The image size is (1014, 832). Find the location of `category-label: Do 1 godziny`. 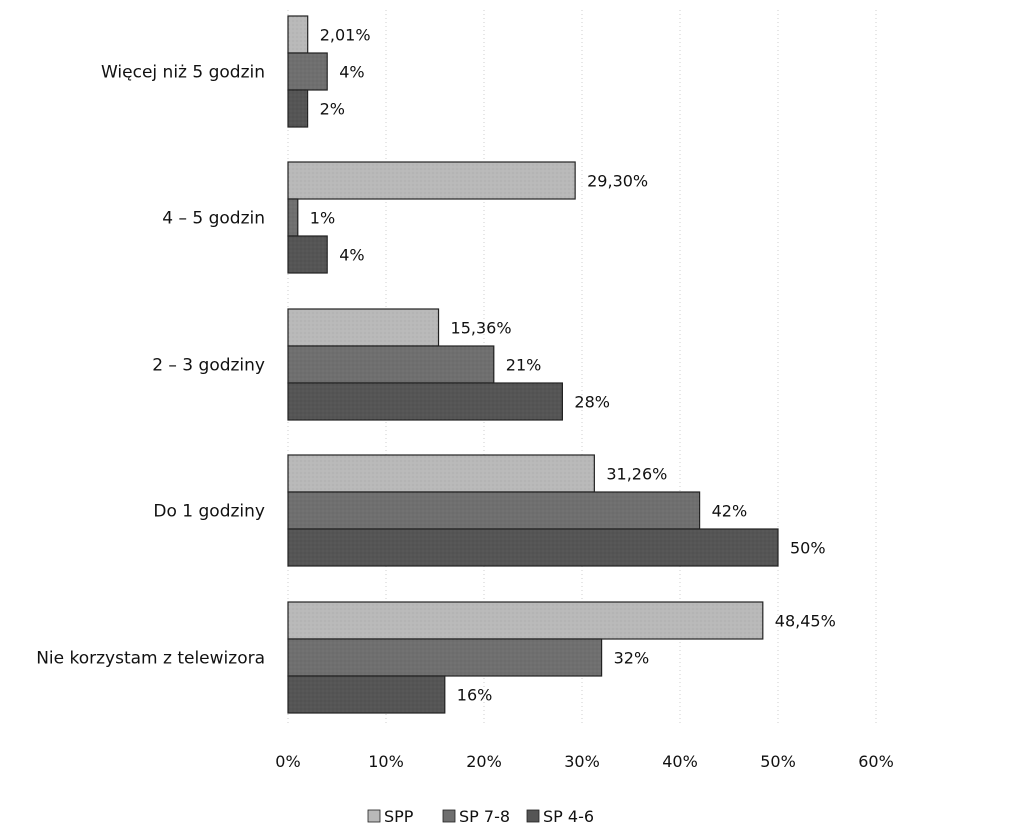

category-label: Do 1 godziny is located at coordinates (209, 512).